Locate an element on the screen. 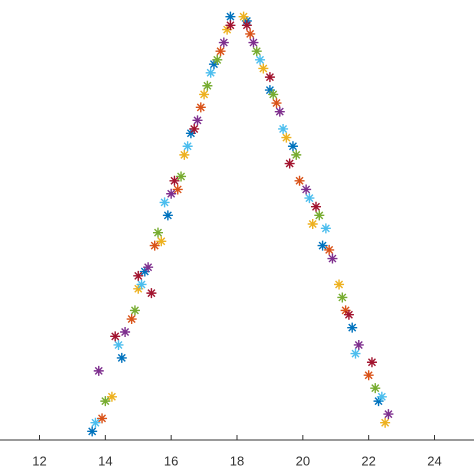  x-tick-label: 24 is located at coordinates (434, 460).